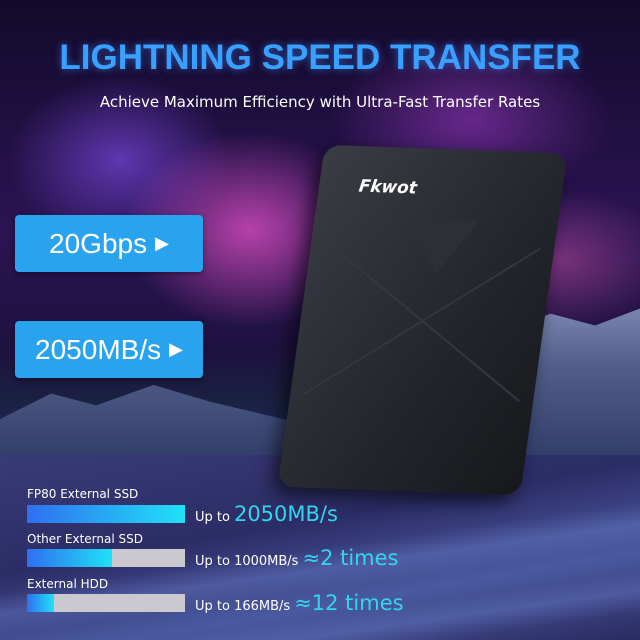  What do you see at coordinates (320, 57) in the screenshot?
I see `page-title: LIGHTNING SPEED TRANSFER` at bounding box center [320, 57].